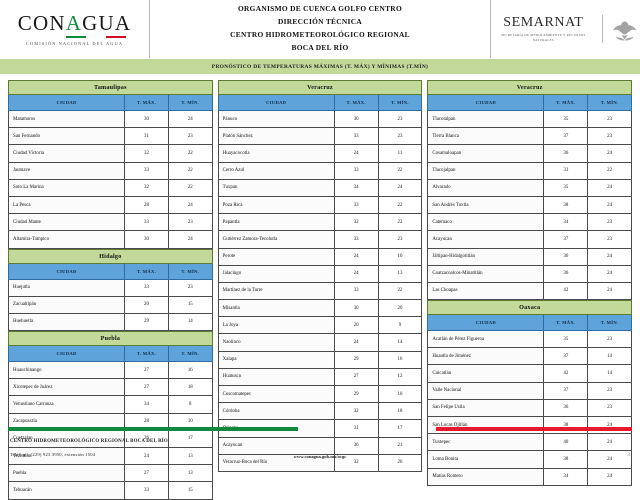  What do you see at coordinates (110, 304) in the screenshot?
I see `table-row: Zacualtipán 20 15` at bounding box center [110, 304].